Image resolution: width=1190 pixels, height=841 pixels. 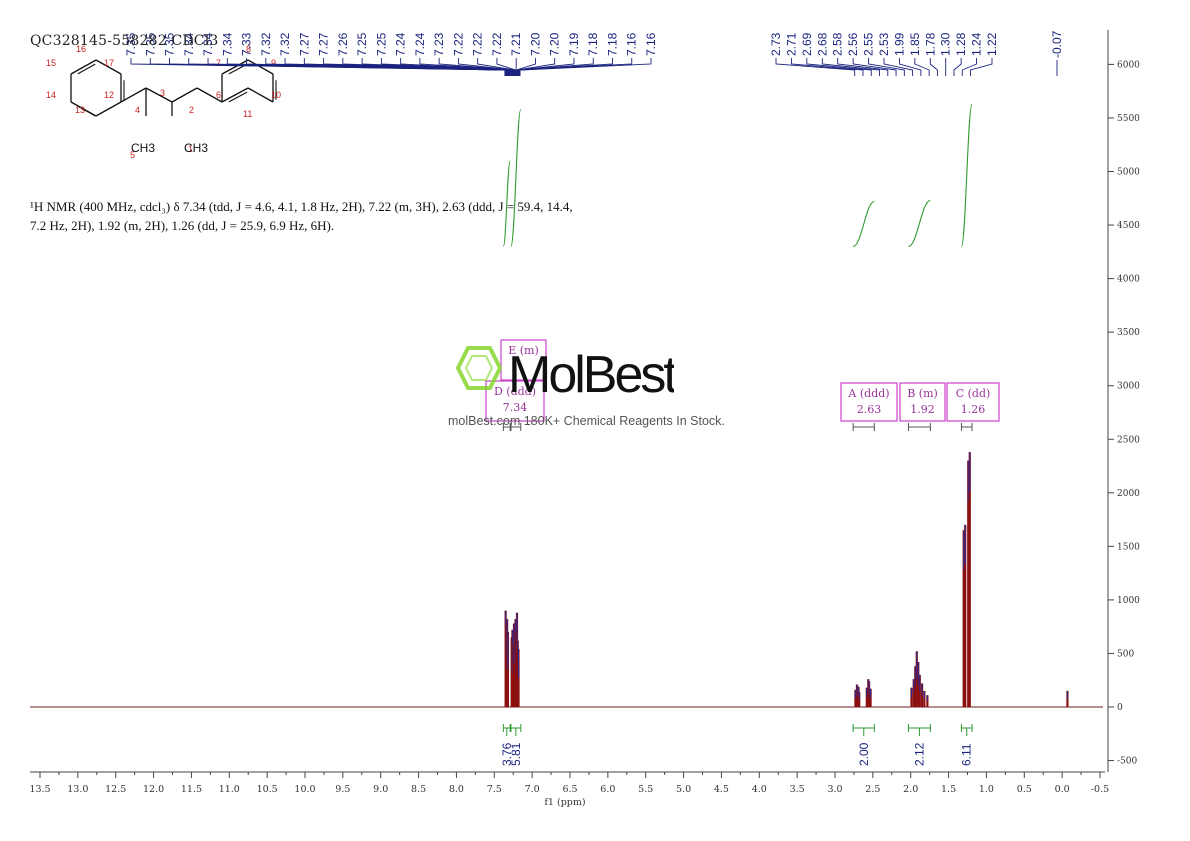 What do you see at coordinates (1128, 280) in the screenshot?
I see `y-tick-label: 4000` at bounding box center [1128, 280].